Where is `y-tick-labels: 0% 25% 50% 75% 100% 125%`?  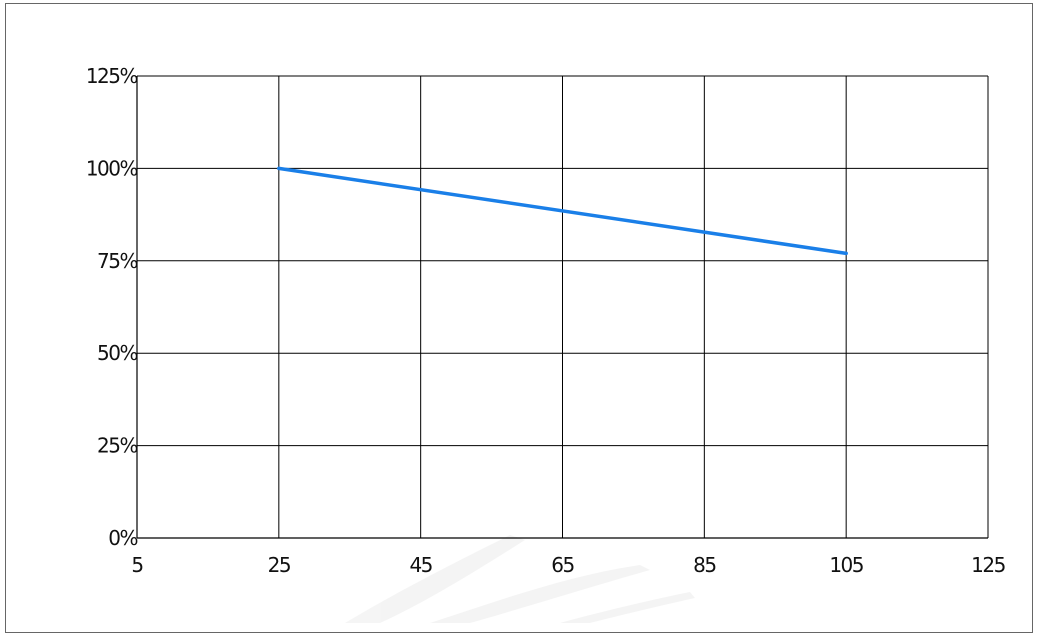 y-tick-labels: 0% 25% 50% 75% 100% 125% is located at coordinates (112, 307).